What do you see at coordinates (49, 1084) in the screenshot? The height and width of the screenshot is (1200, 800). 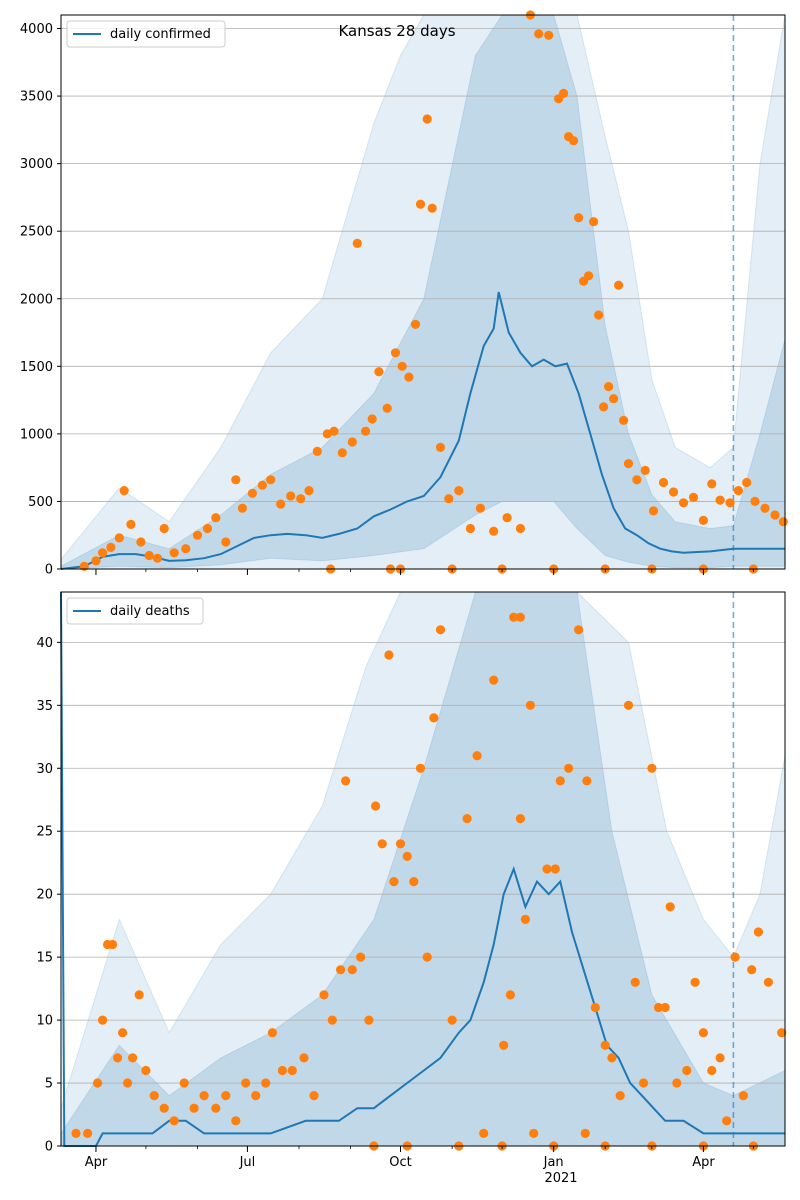 I see `y-tick-label: 5` at bounding box center [49, 1084].